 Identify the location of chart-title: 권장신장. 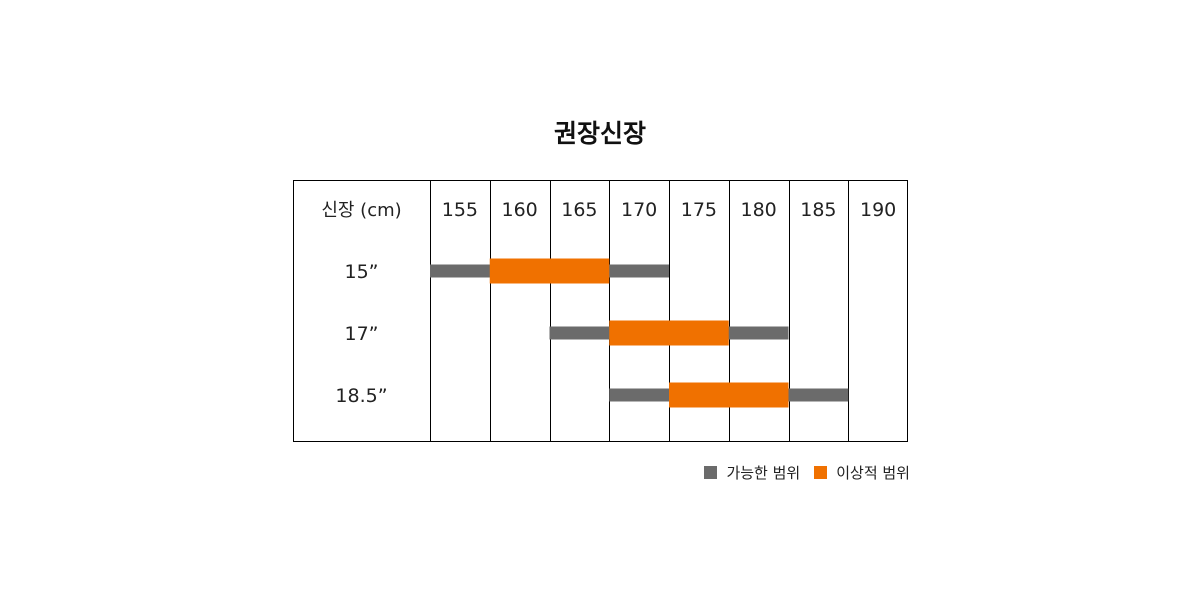
(599, 133).